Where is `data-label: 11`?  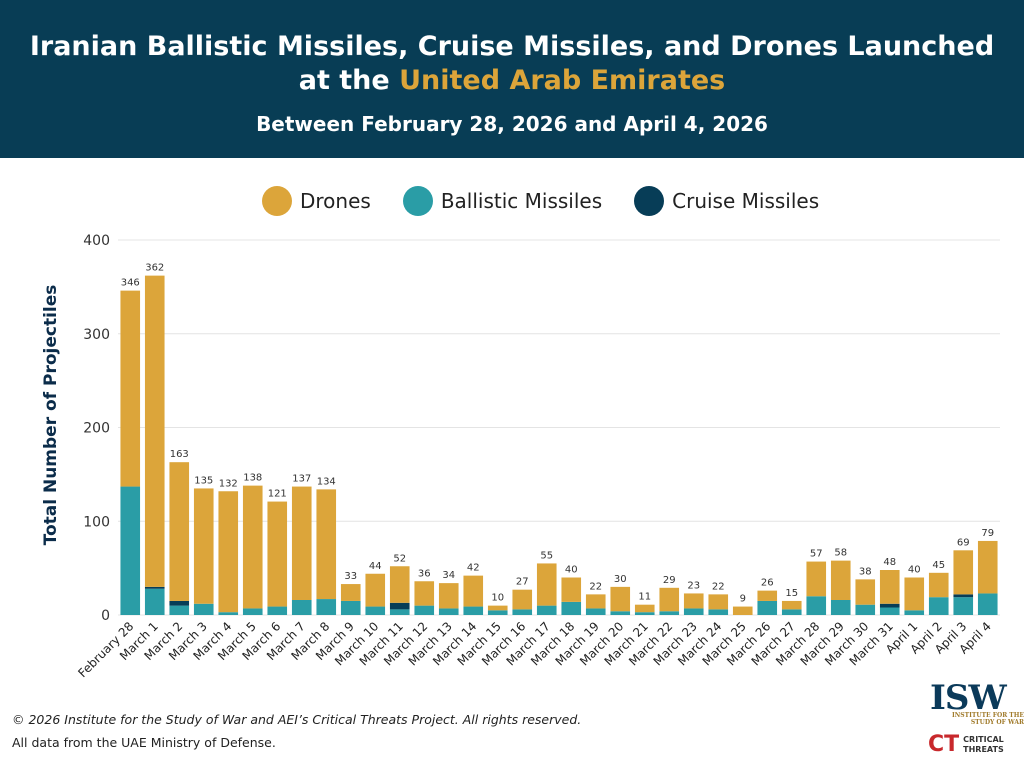 data-label: 11 is located at coordinates (644, 597).